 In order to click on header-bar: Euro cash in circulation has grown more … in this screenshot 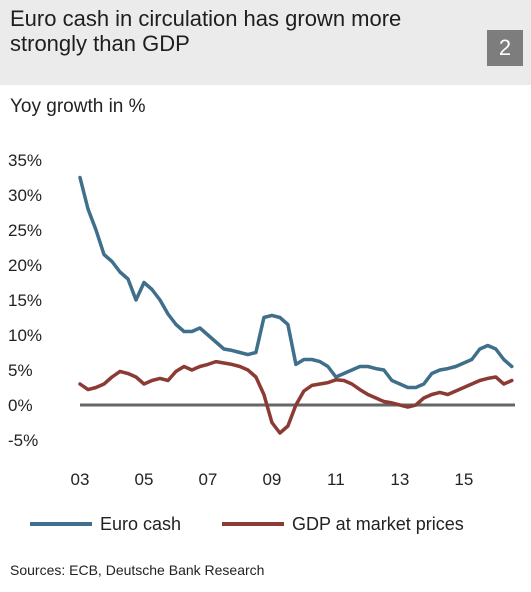, I will do `click(265, 42)`.